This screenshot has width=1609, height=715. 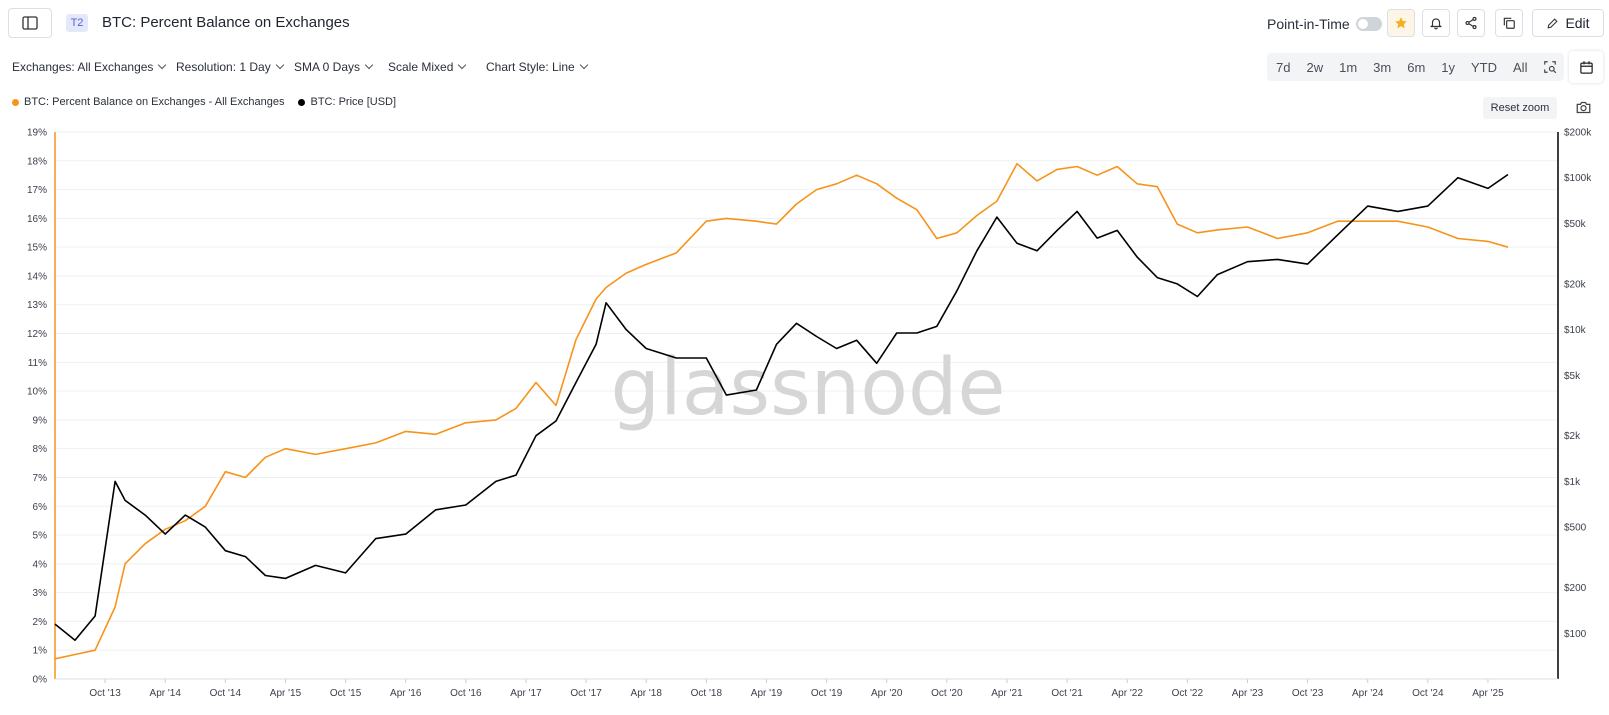 I want to click on x-tick-label: Oct '19, so click(x=827, y=693).